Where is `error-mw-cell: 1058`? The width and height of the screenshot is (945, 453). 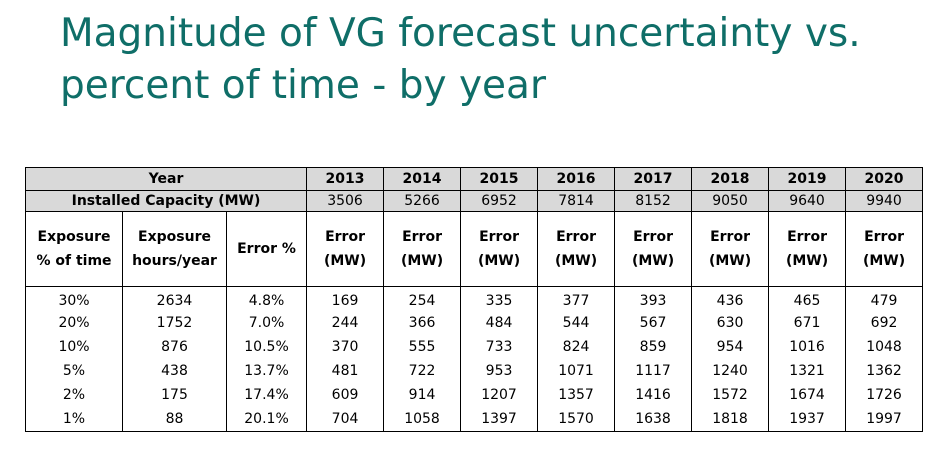 error-mw-cell: 1058 is located at coordinates (422, 419).